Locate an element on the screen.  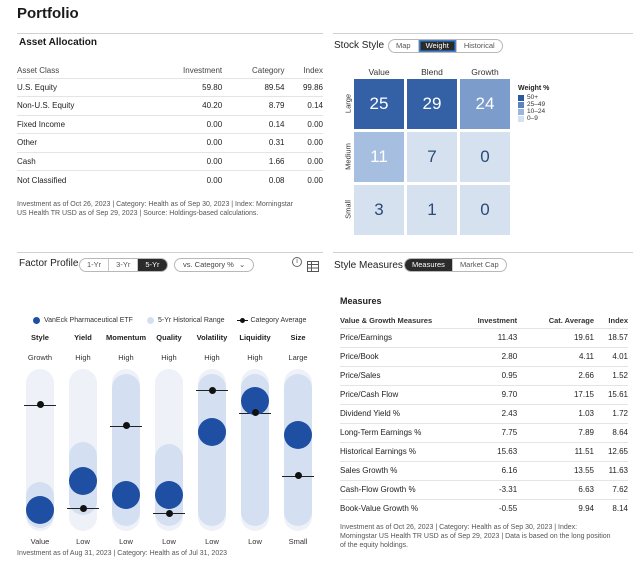
factor-profile-divider is located at coordinates (170, 252).